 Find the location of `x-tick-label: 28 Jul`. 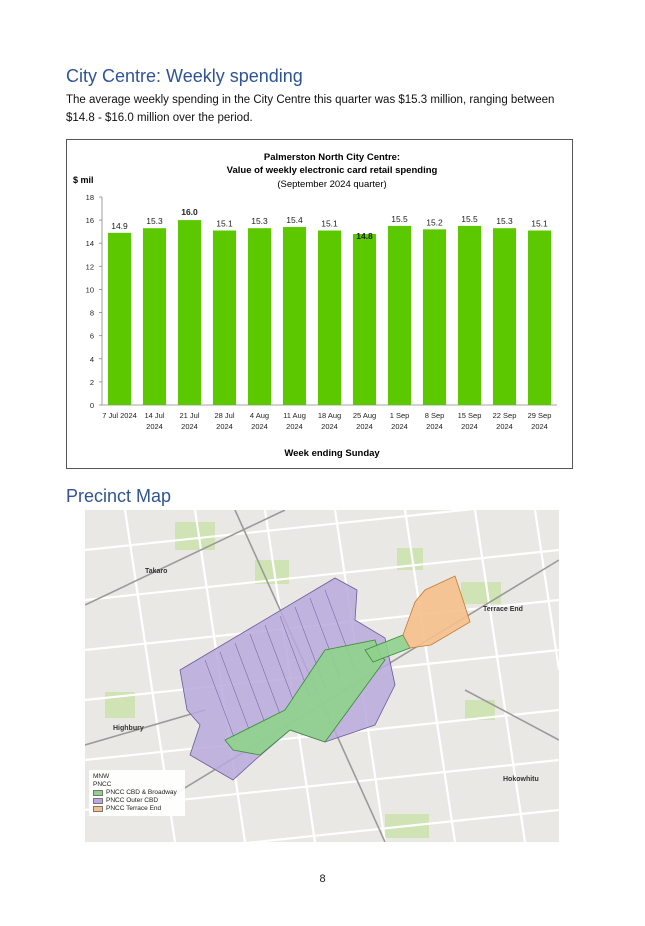

x-tick-label: 28 Jul is located at coordinates (224, 415).